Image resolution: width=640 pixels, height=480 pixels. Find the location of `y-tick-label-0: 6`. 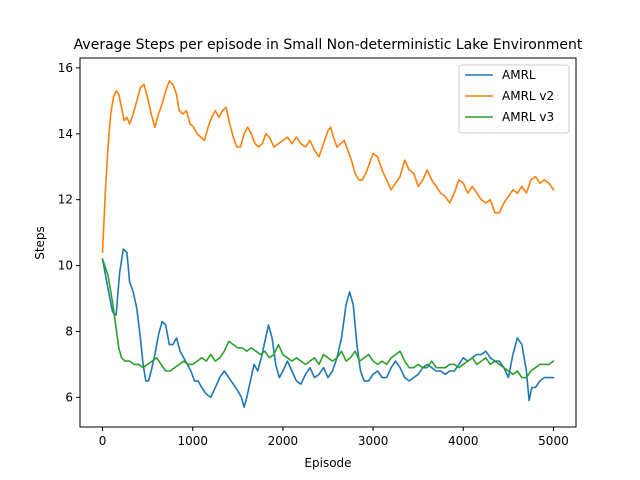

y-tick-label-0: 6 is located at coordinates (69, 397).